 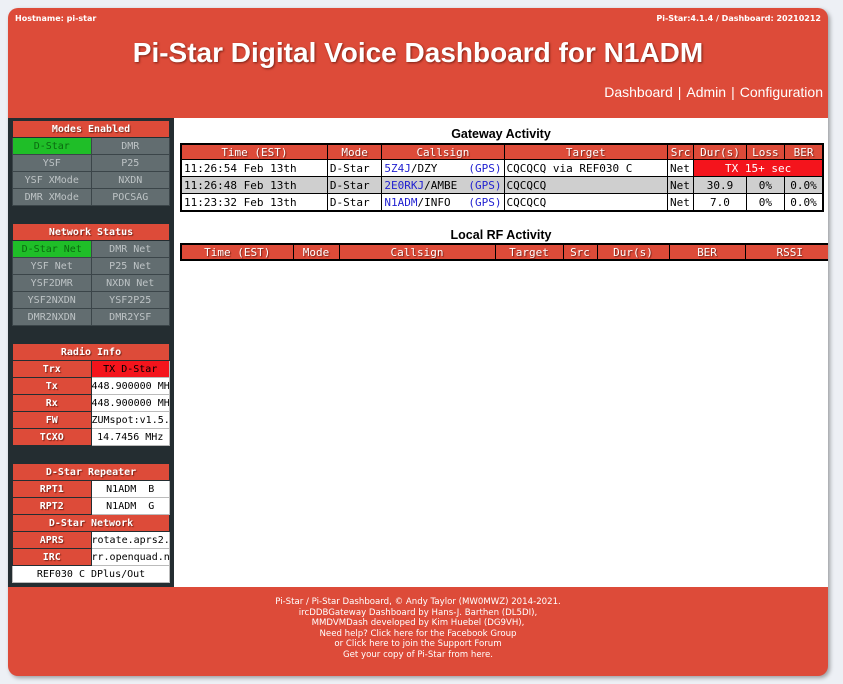 I want to click on tx-frequency: 448.900000 MHz, so click(x=130, y=386).